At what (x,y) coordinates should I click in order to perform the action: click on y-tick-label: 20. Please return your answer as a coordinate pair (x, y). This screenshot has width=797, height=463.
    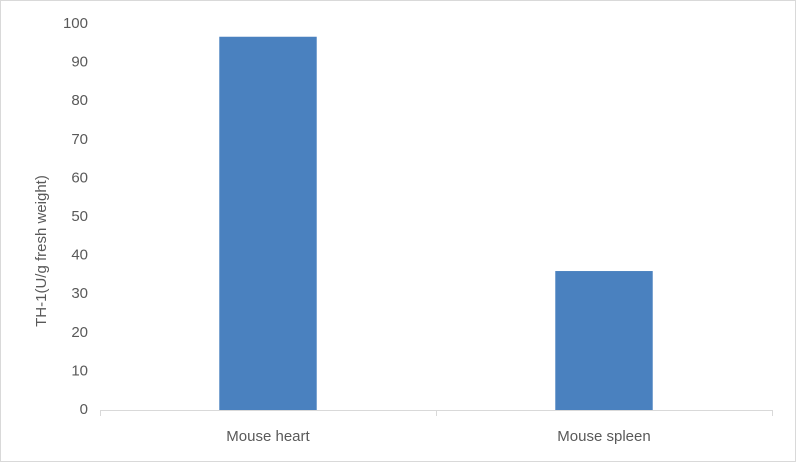
    Looking at the image, I should click on (79, 332).